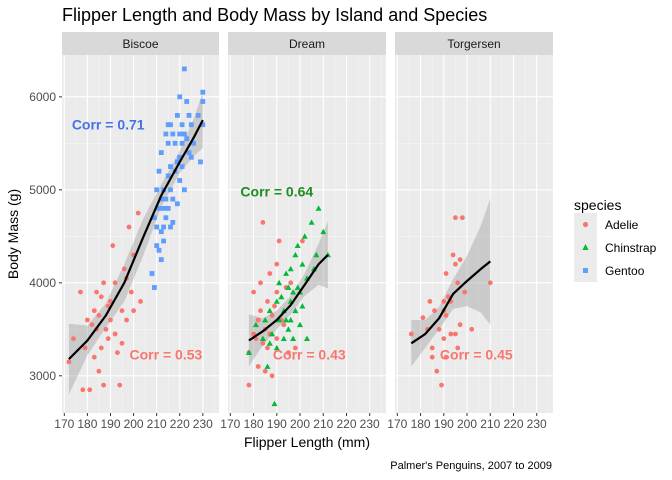 The image size is (672, 480). What do you see at coordinates (631, 248) in the screenshot?
I see `legend-label-chinstrap: Chinstrap` at bounding box center [631, 248].